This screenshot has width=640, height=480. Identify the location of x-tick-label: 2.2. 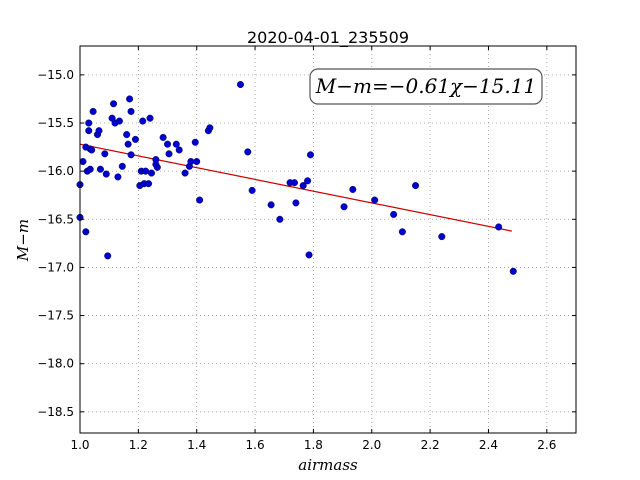
(430, 445).